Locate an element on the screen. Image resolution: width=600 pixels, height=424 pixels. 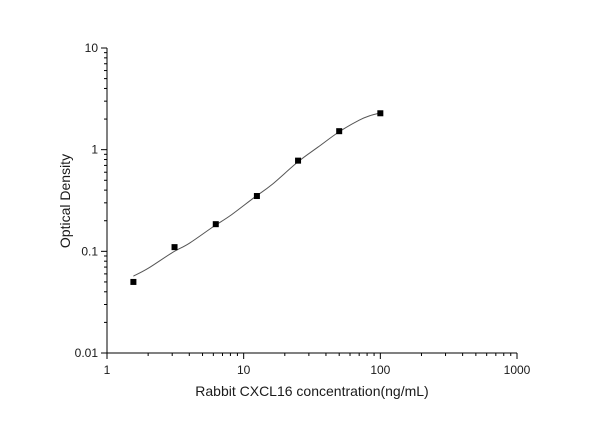
x-tick-label: 1000 is located at coordinates (517, 370).